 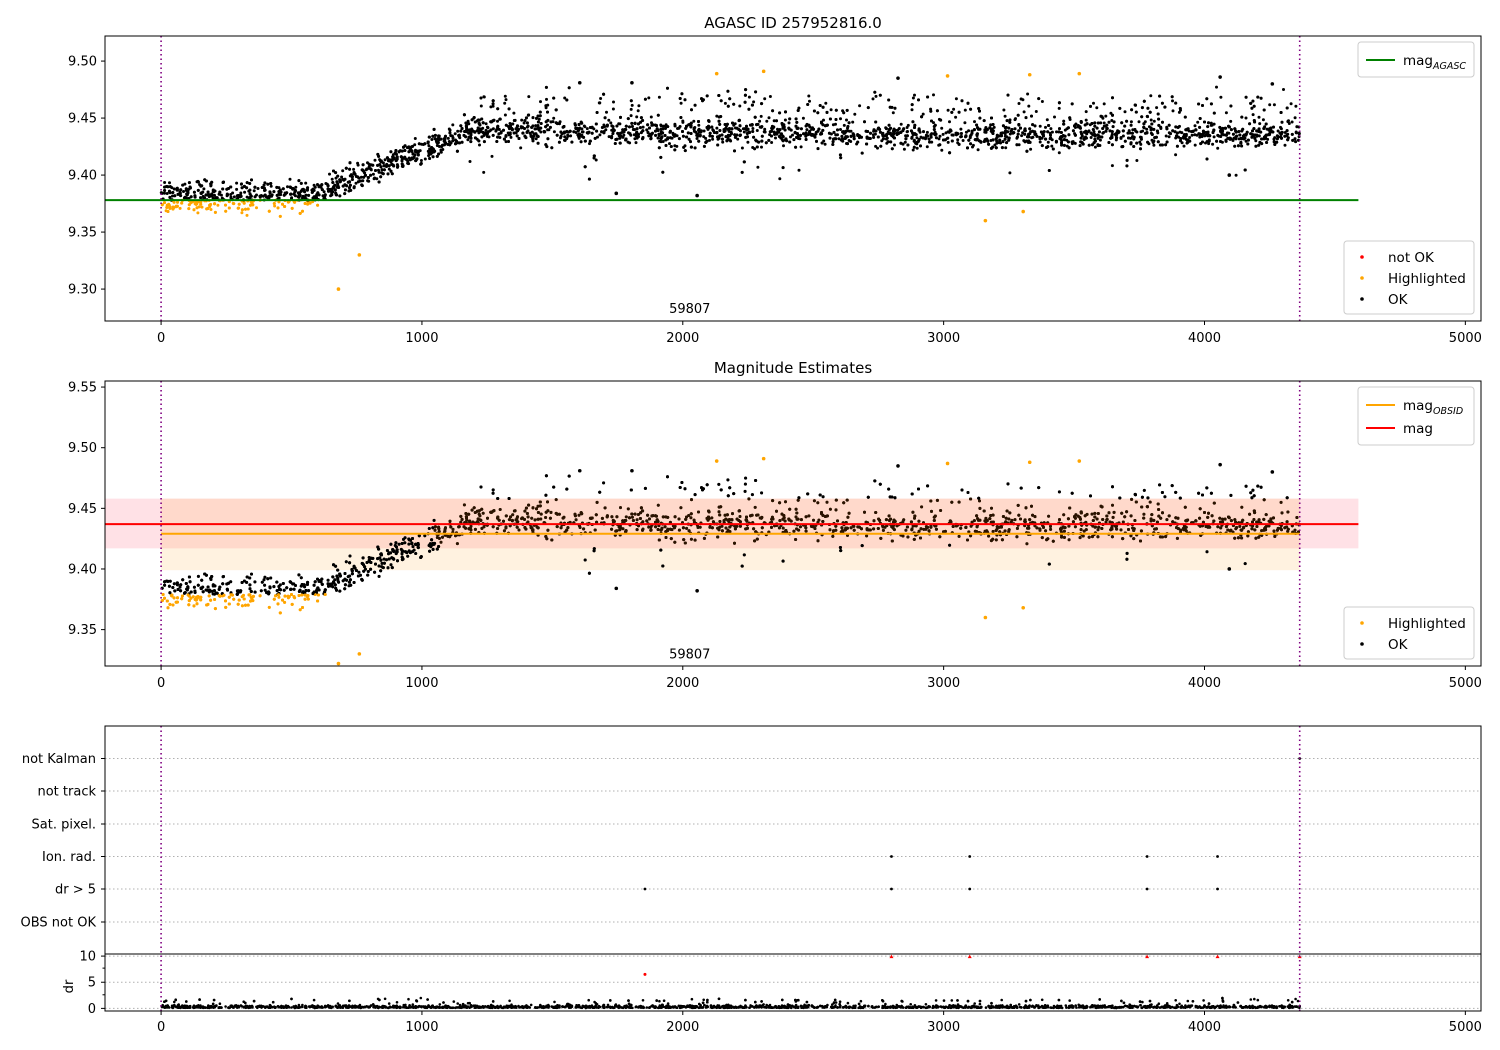 I want to click on y-tick-label: 9.35, so click(x=82, y=233).